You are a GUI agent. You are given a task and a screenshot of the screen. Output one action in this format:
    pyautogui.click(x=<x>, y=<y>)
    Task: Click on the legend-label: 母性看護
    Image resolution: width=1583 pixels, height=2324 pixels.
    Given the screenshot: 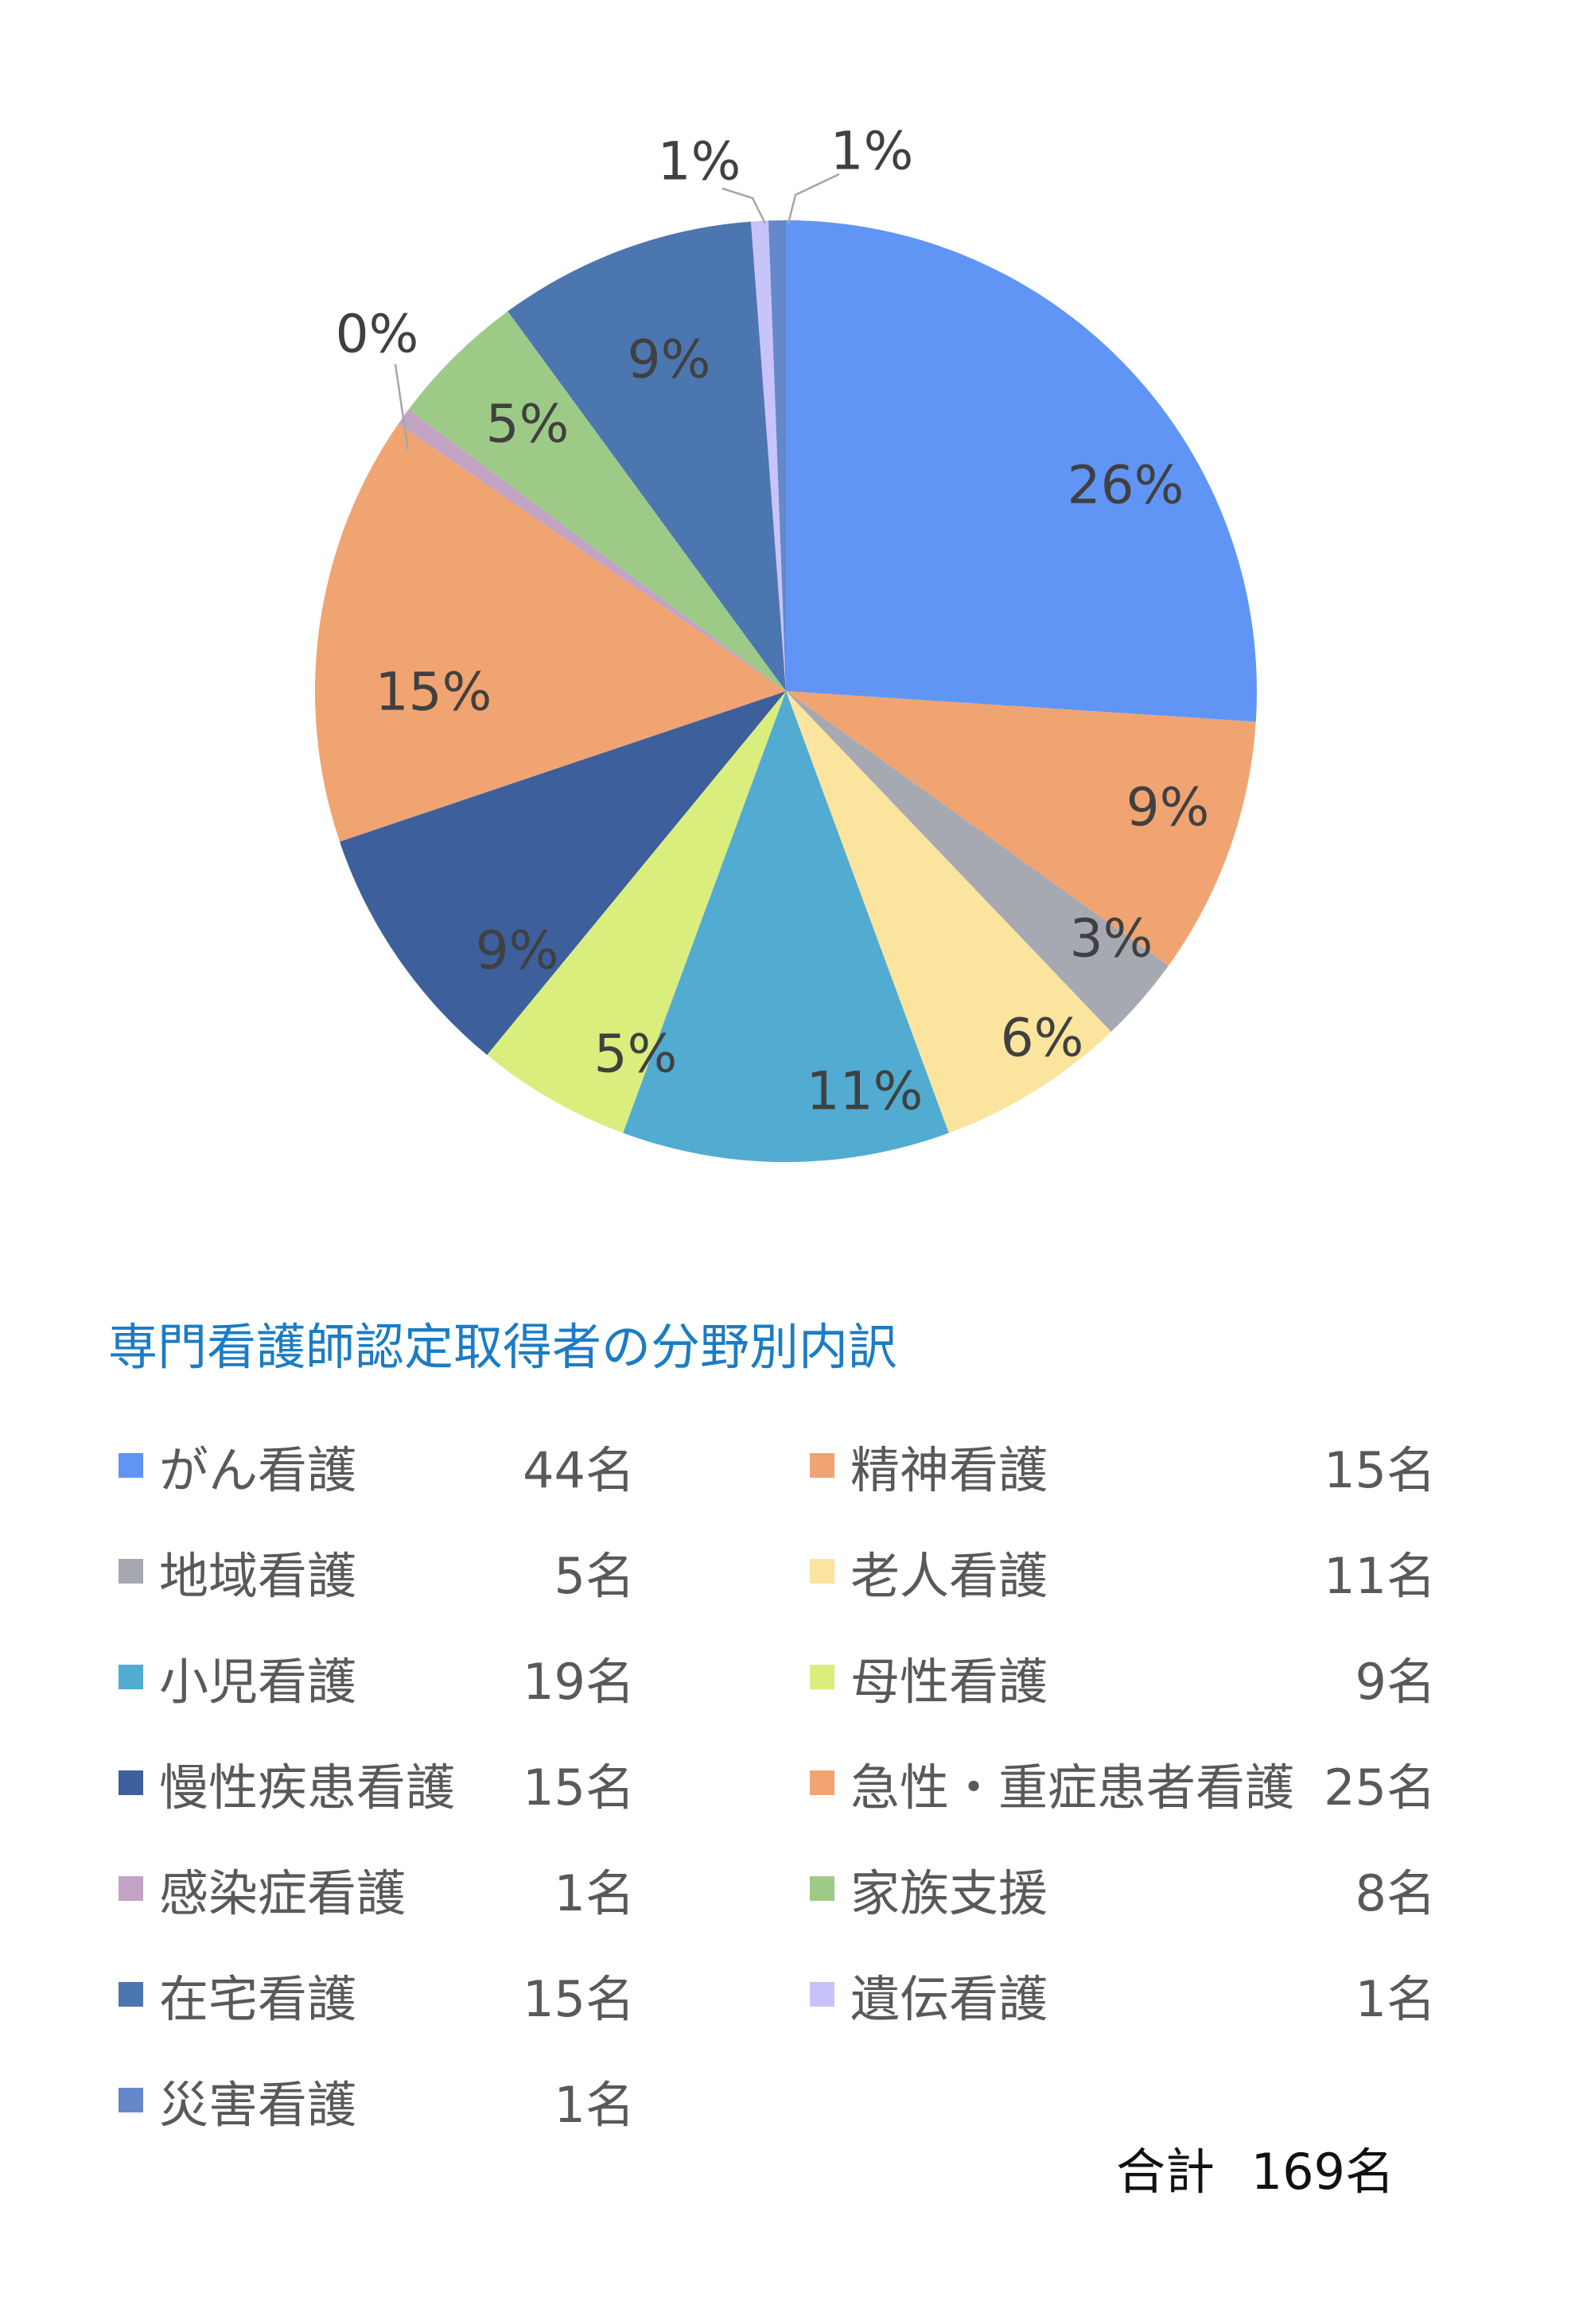 What is the action you would take?
    pyautogui.click(x=949, y=1681)
    